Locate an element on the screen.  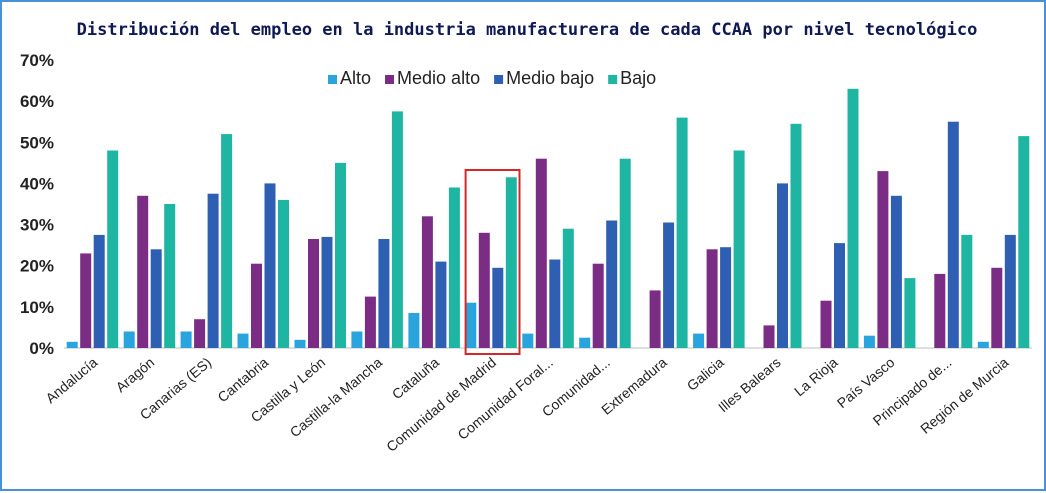
bar-medio-bajo-castilla-y-leon is located at coordinates (327, 292).